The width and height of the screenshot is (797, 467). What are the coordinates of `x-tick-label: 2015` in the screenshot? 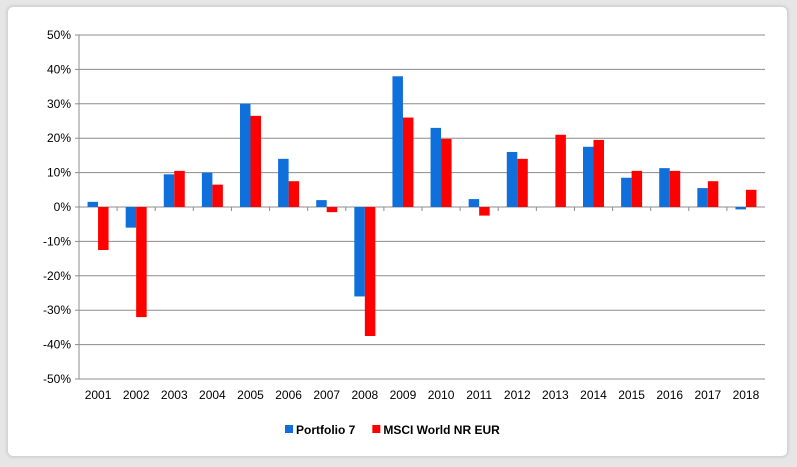 It's located at (631, 395).